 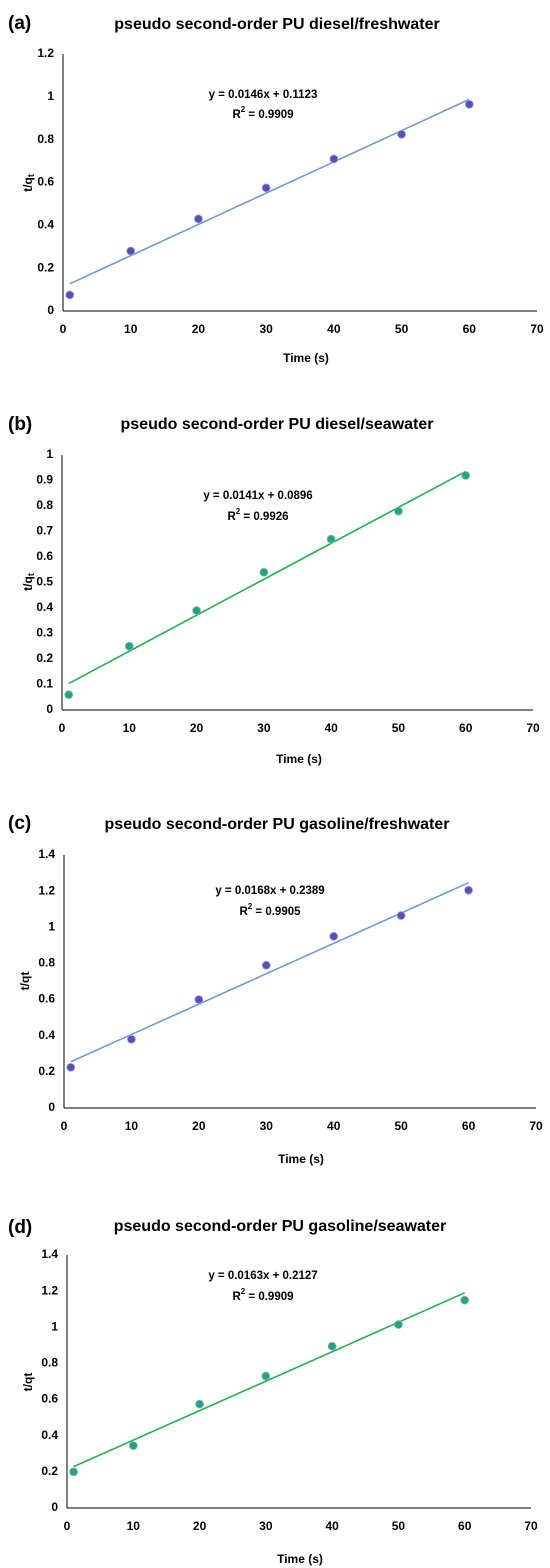 I want to click on panel-label: (c), so click(x=19, y=823).